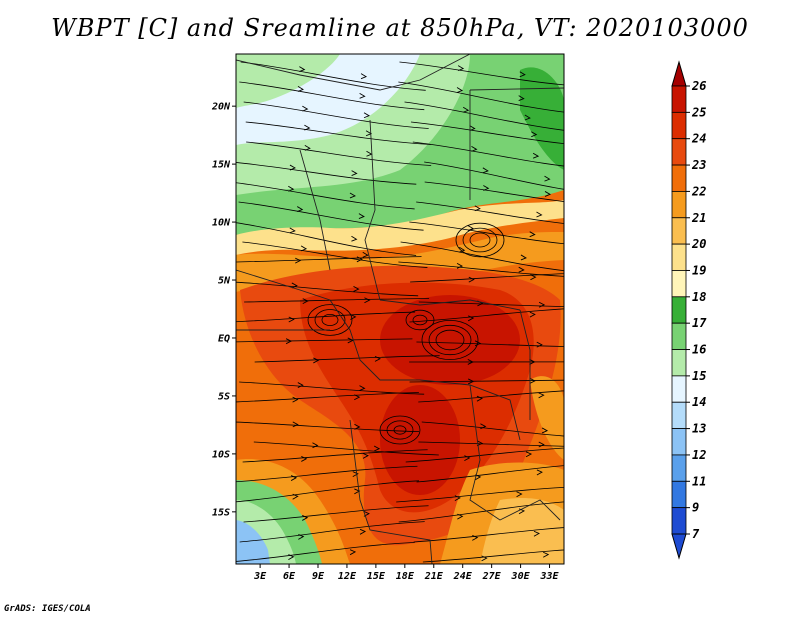 The width and height of the screenshot is (800, 618). Describe the element at coordinates (699, 376) in the screenshot. I see `colorbar-label: 15` at that location.